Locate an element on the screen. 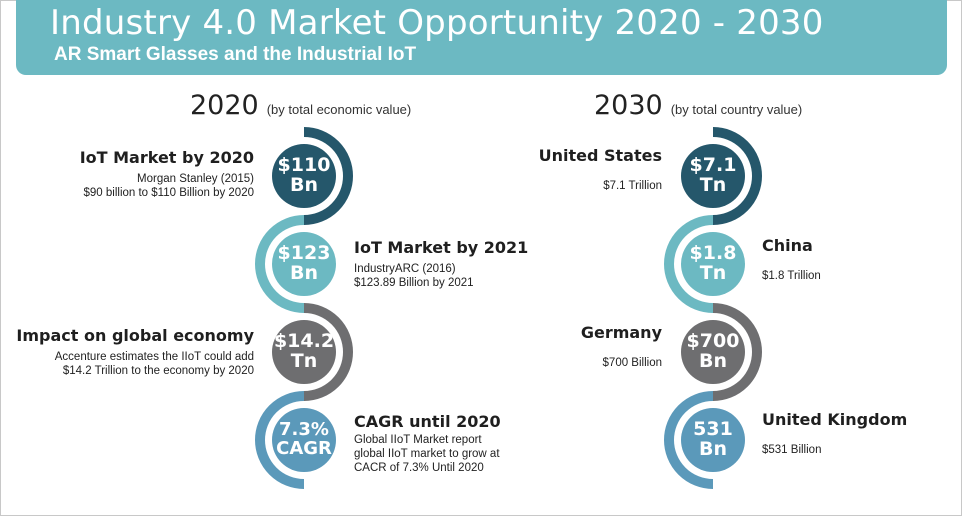 The height and width of the screenshot is (516, 962). arc-iot-2021 is located at coordinates (280, 264).